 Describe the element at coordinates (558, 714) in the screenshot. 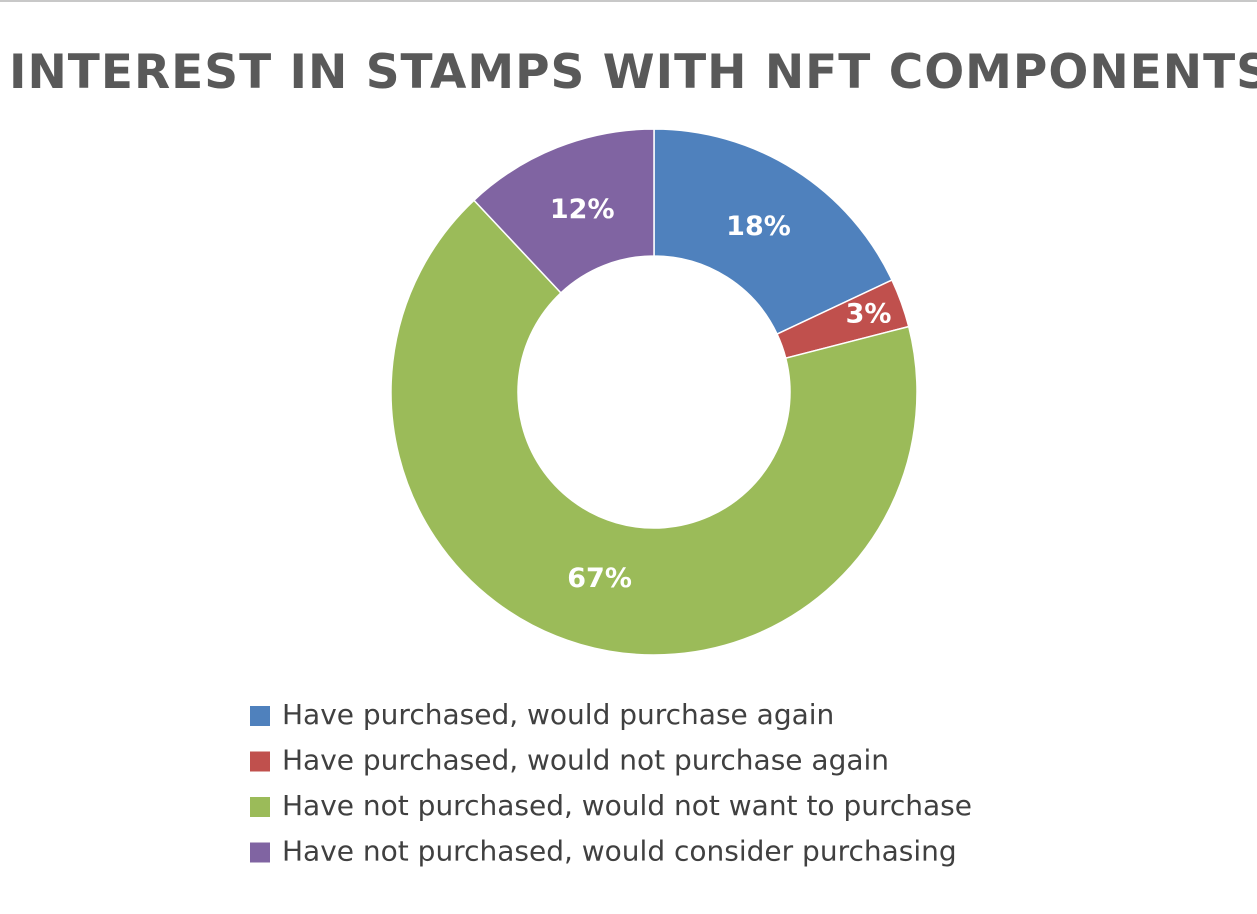

I see `legend-label: Have purchased, would purchase again` at that location.